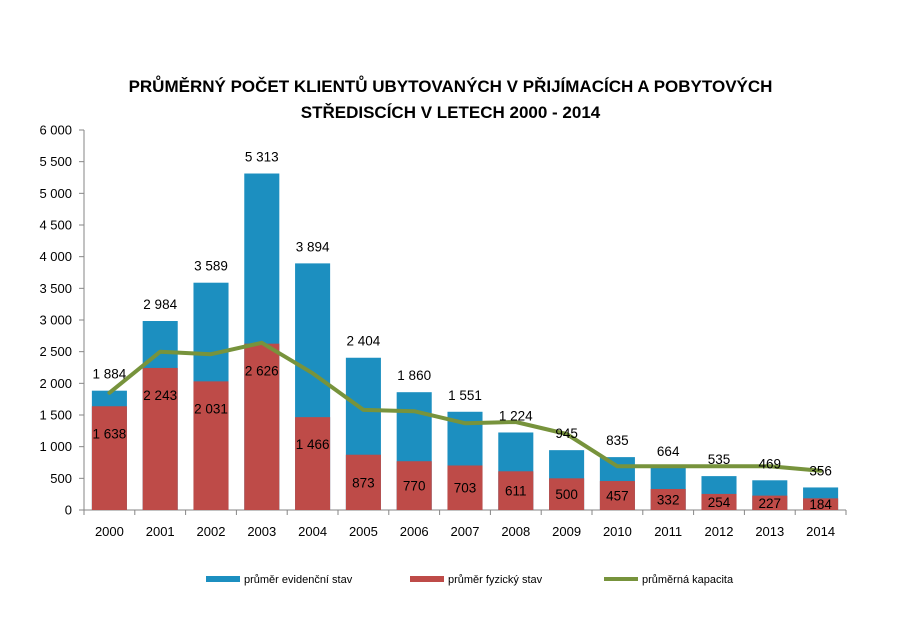 The image size is (901, 636). I want to click on data-label-fyzicky-stav: 2 626, so click(262, 371).